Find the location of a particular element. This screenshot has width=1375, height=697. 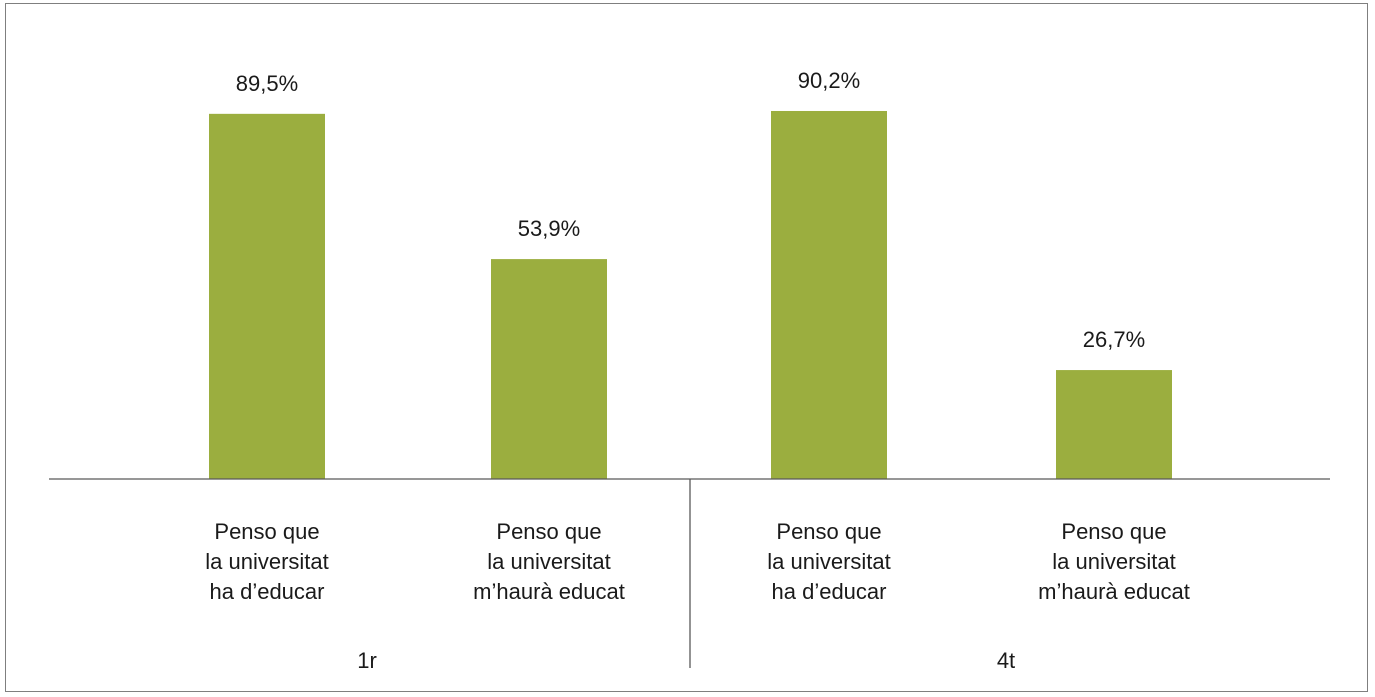

category-label-1: Penso que la universitat ha d’educar is located at coordinates (267, 561).